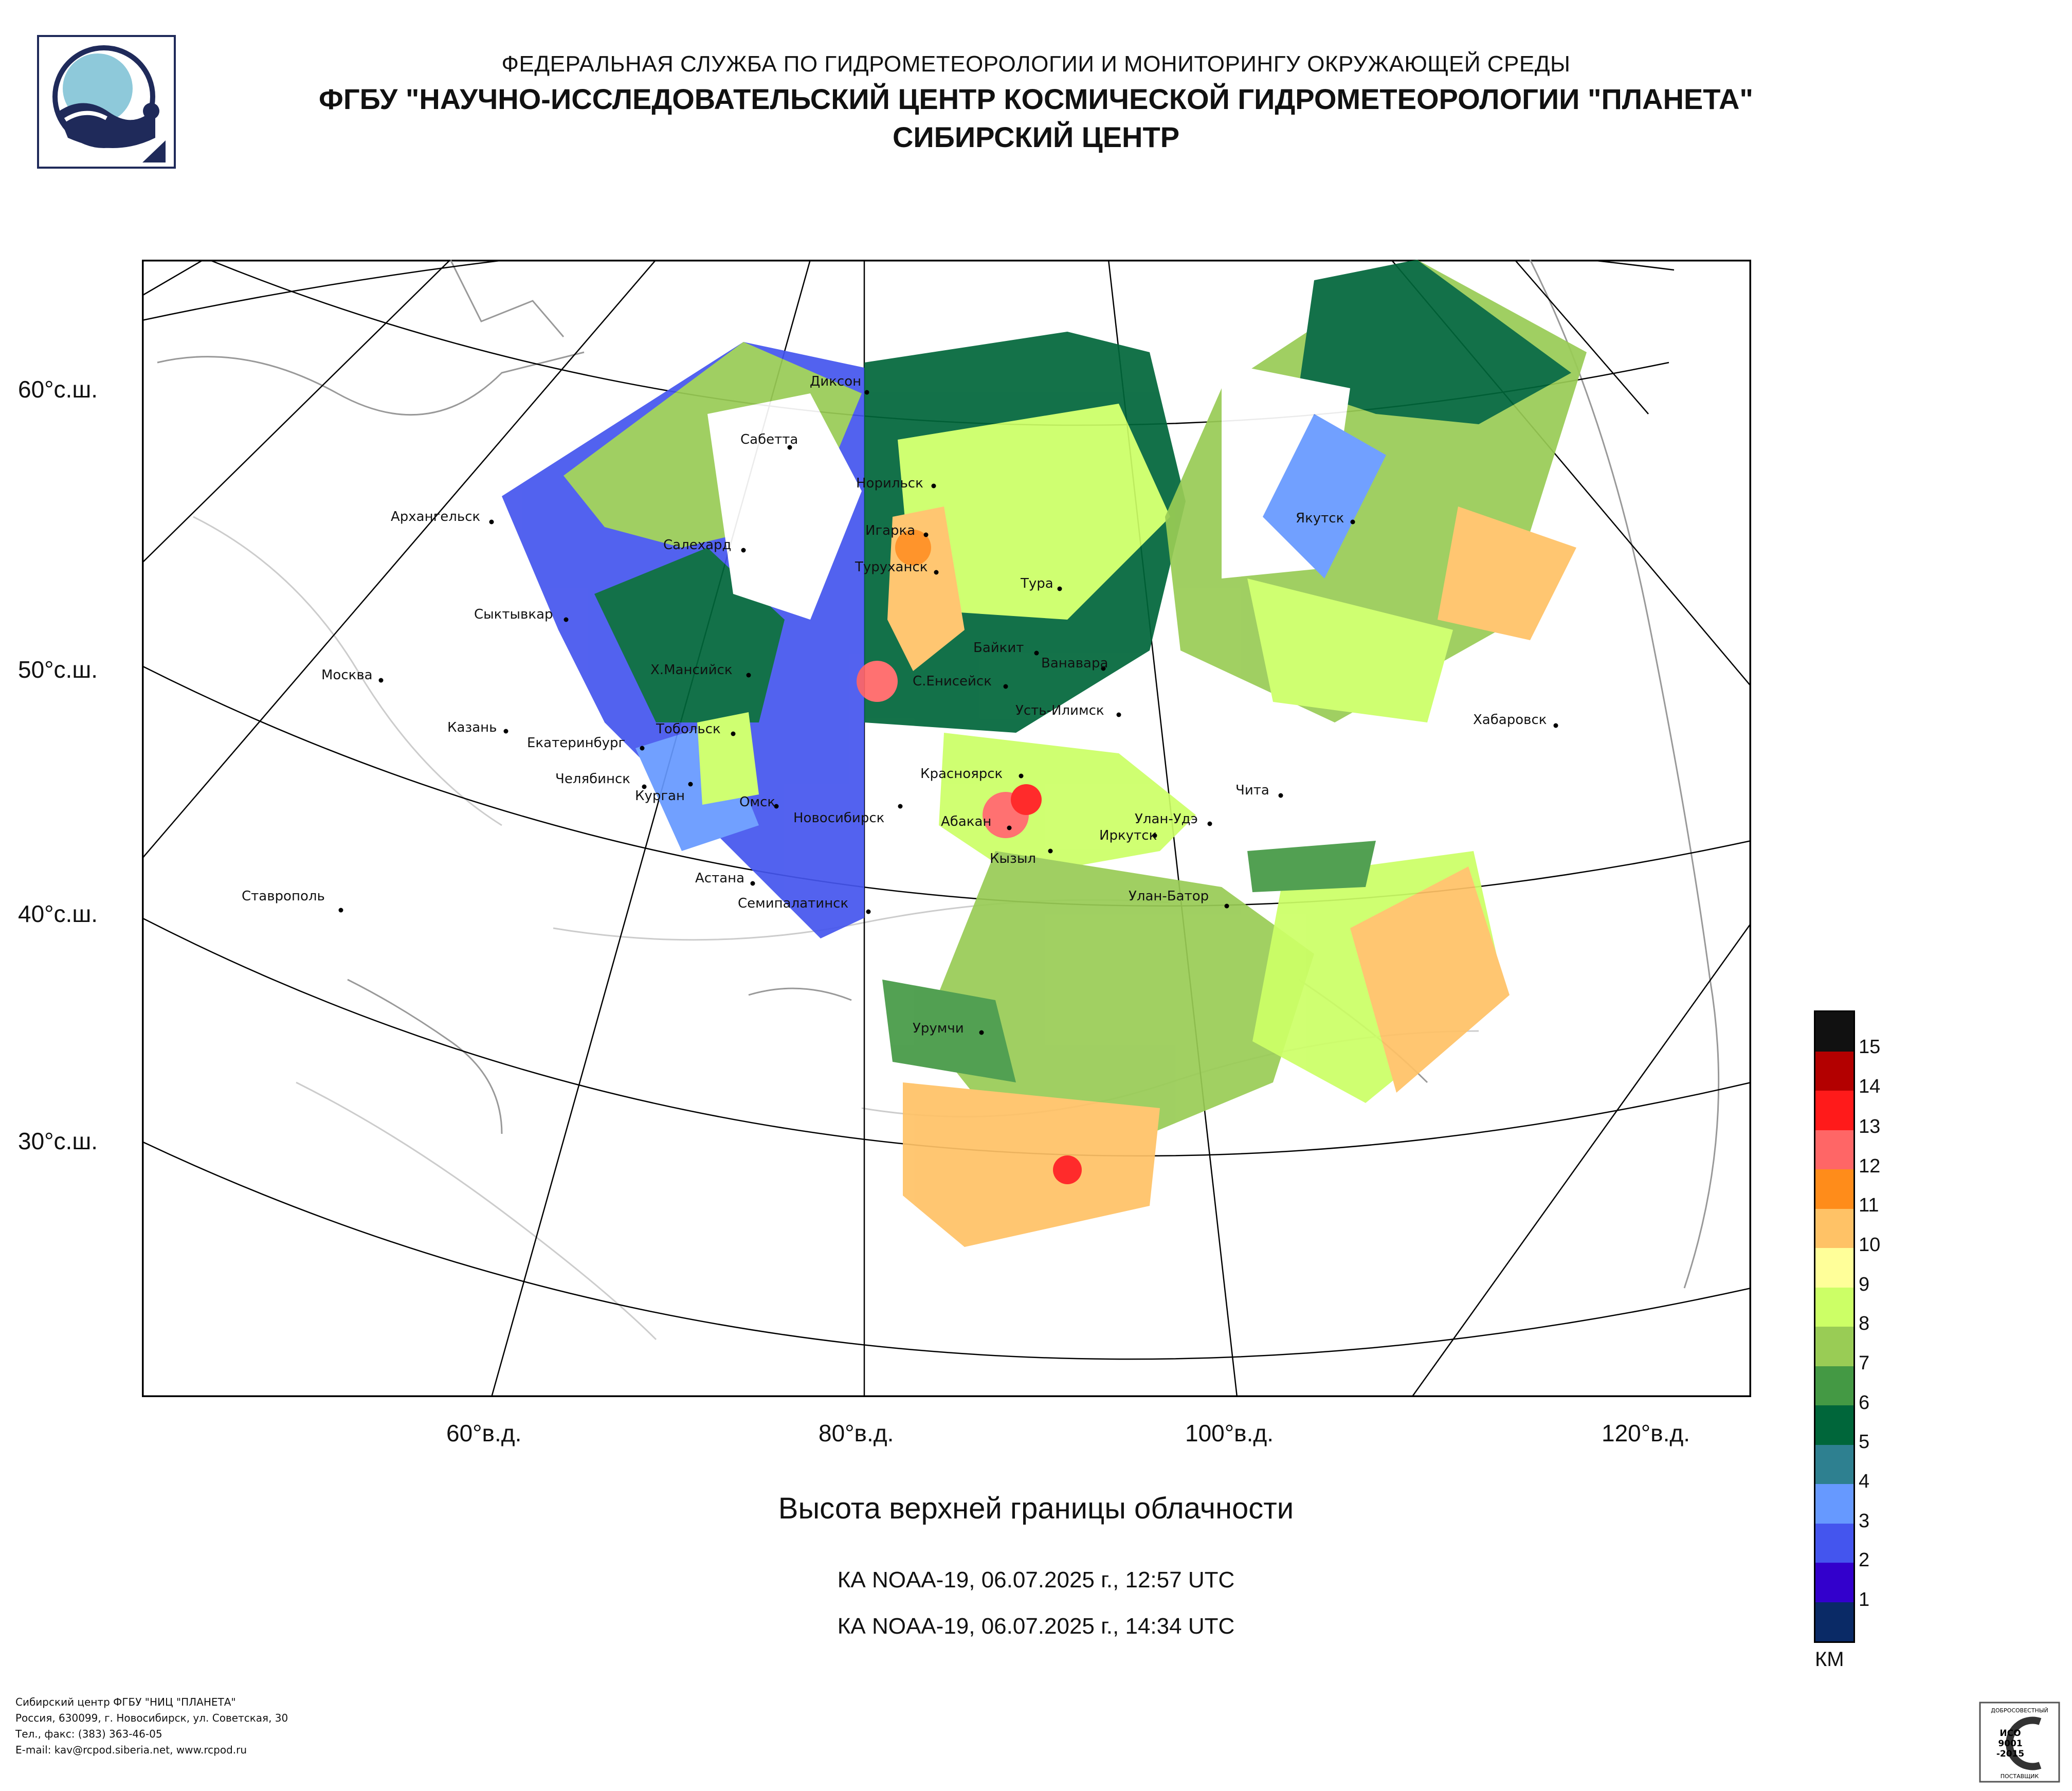 This screenshot has height=1791, width=2072. What do you see at coordinates (1036, 1626) in the screenshot?
I see `pass-info-2: КА NOAA-19, 06.07.2025 г., 14:34 UTC` at bounding box center [1036, 1626].